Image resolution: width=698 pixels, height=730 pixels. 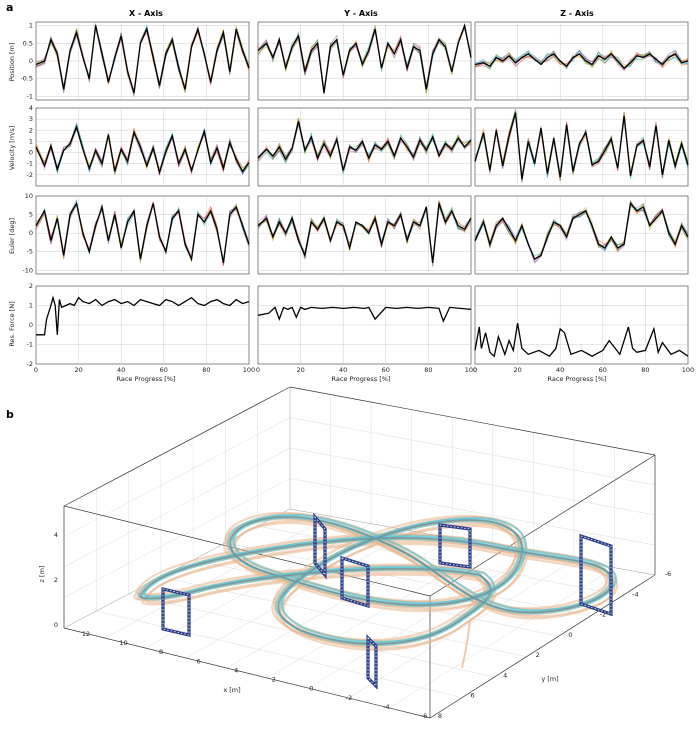 I want to click on b-xtick-label: -2, so click(x=349, y=698).